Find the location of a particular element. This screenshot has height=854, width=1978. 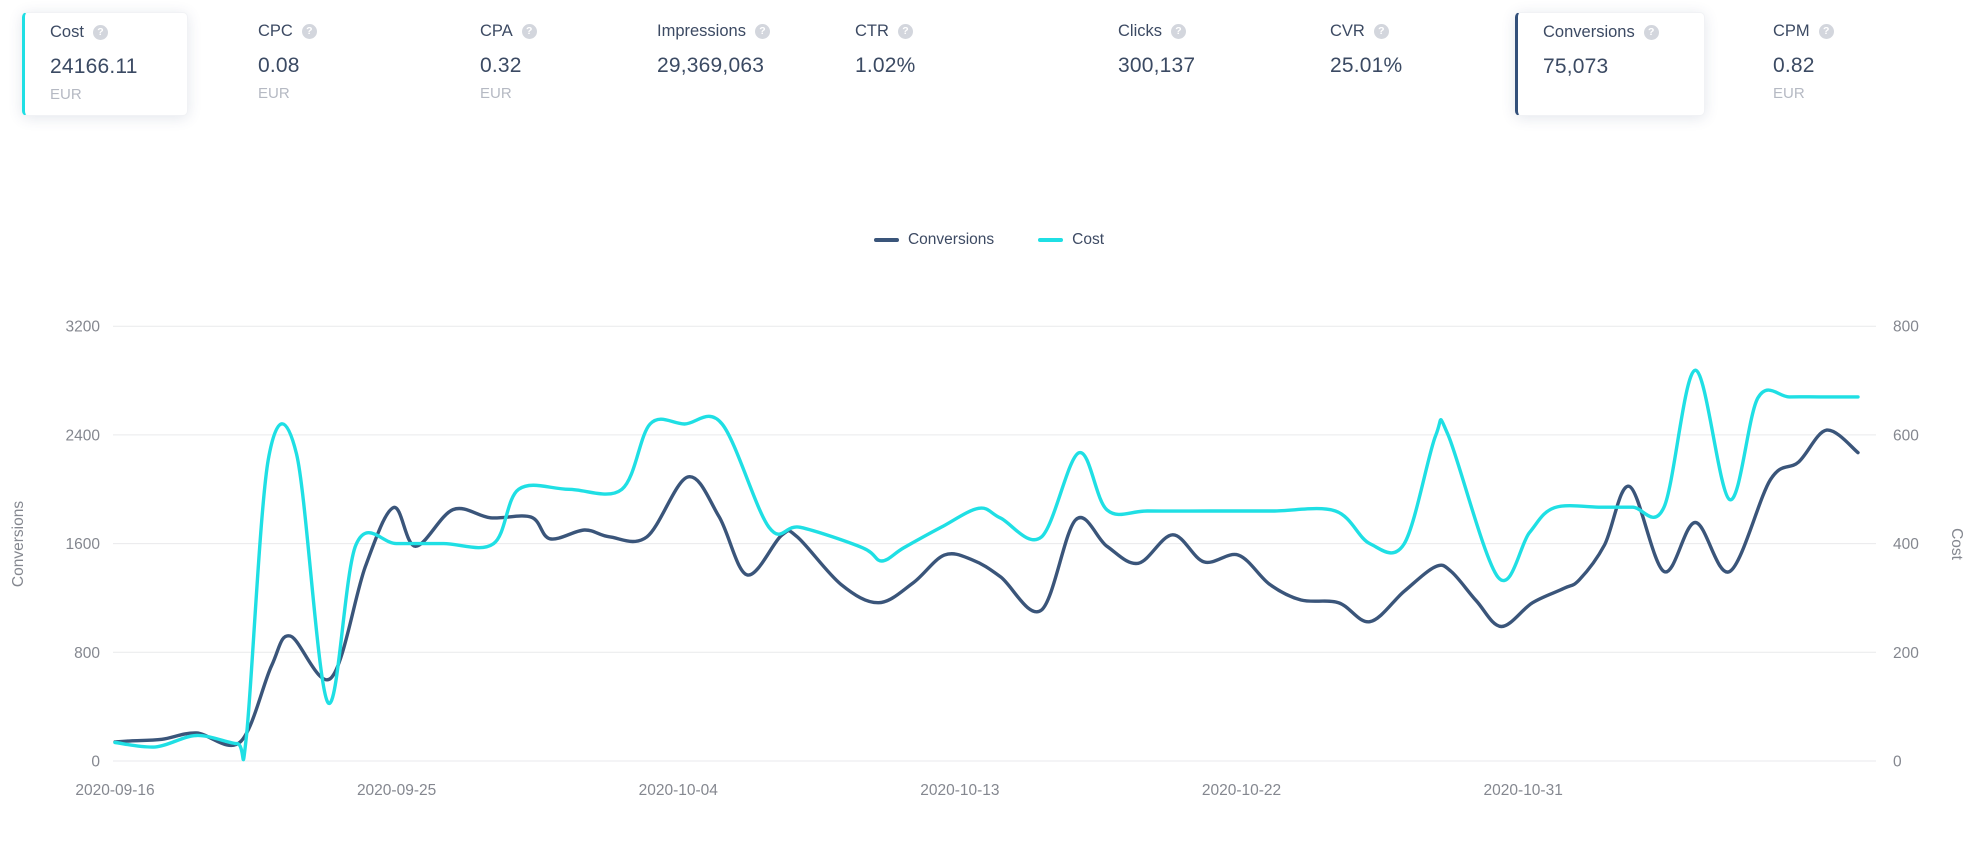

metric-label: CPA is located at coordinates (496, 31).